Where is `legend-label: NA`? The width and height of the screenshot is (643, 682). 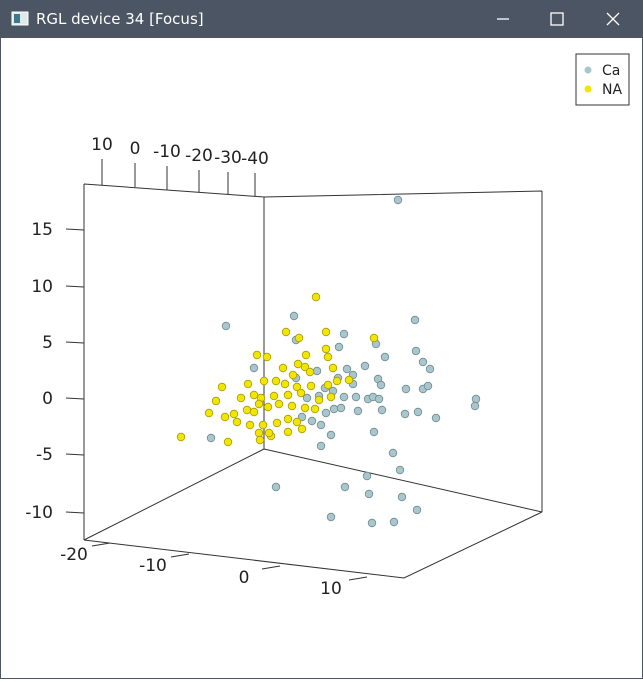
legend-label: NA is located at coordinates (612, 90).